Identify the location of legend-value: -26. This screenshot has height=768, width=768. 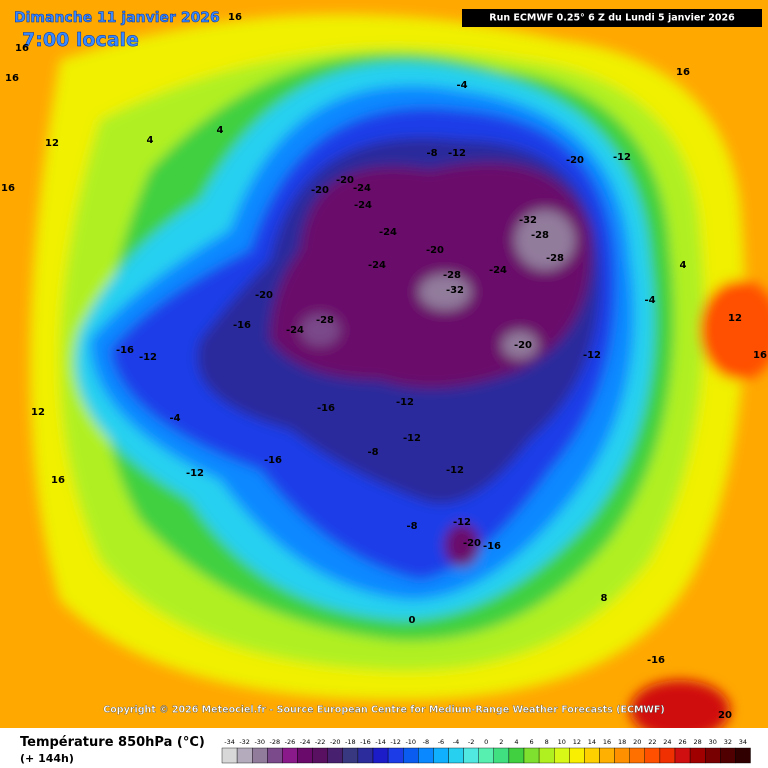
(290, 742).